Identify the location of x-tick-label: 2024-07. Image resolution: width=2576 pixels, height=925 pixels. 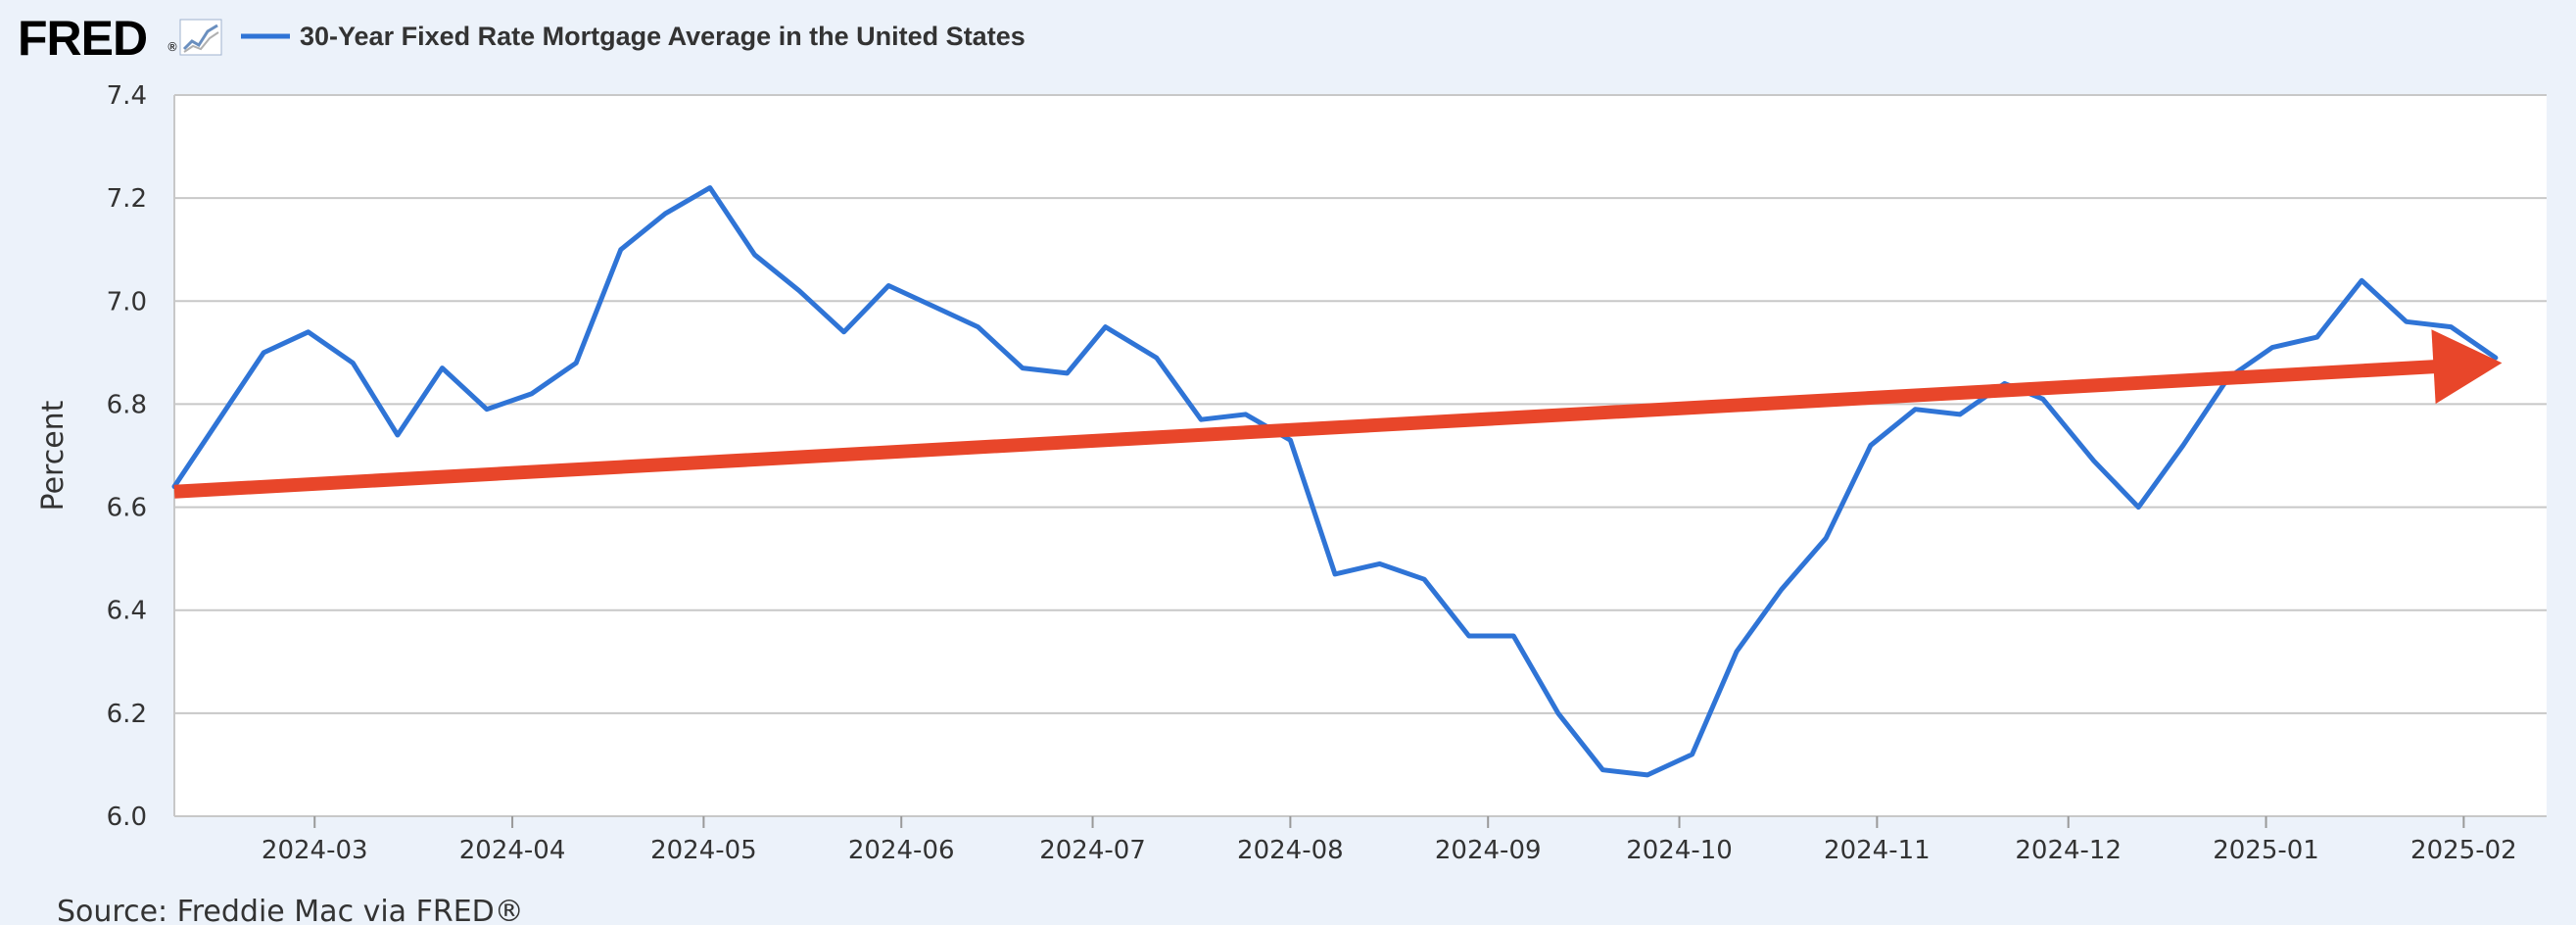
(1092, 850).